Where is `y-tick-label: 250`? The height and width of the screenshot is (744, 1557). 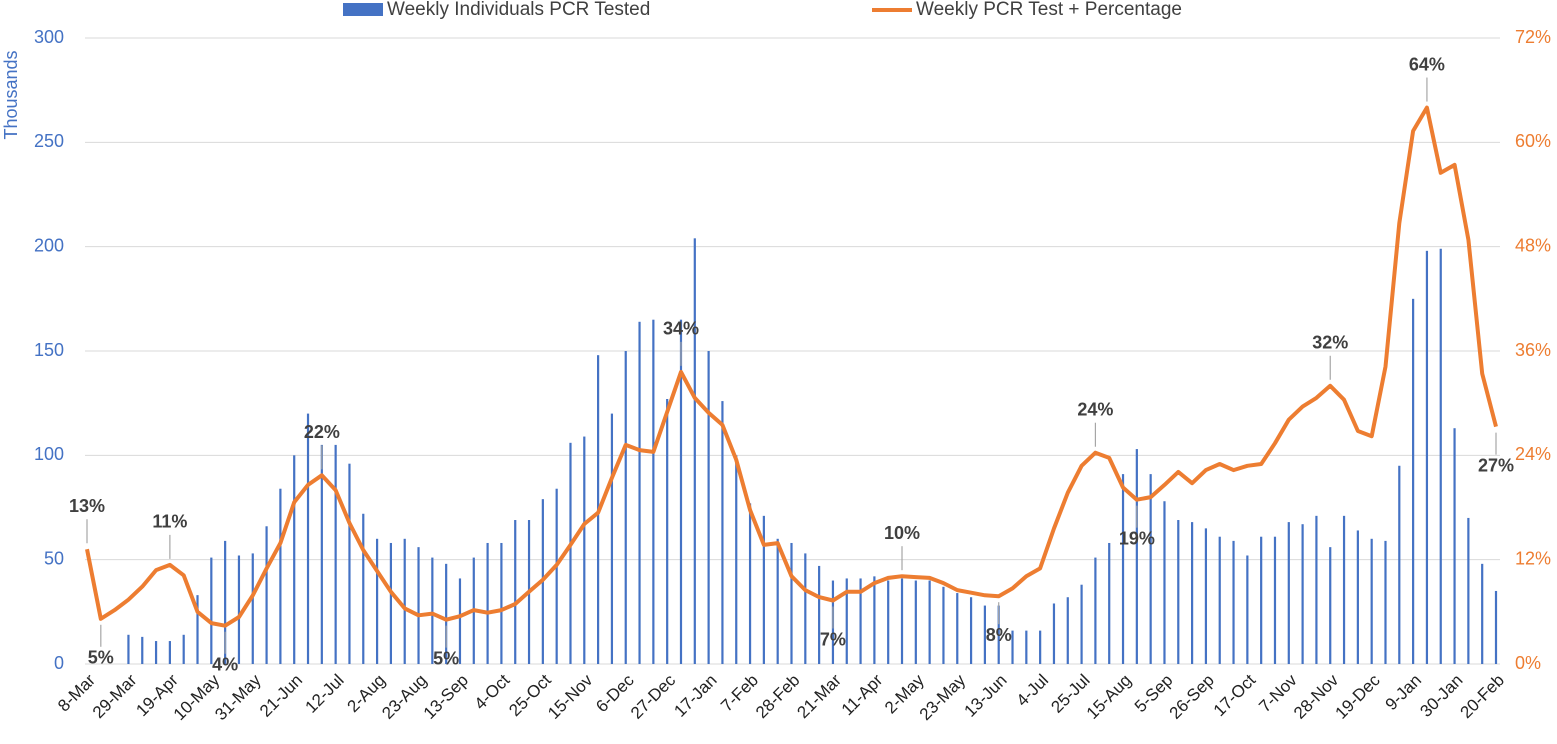
y-tick-label: 250 is located at coordinates (49, 141).